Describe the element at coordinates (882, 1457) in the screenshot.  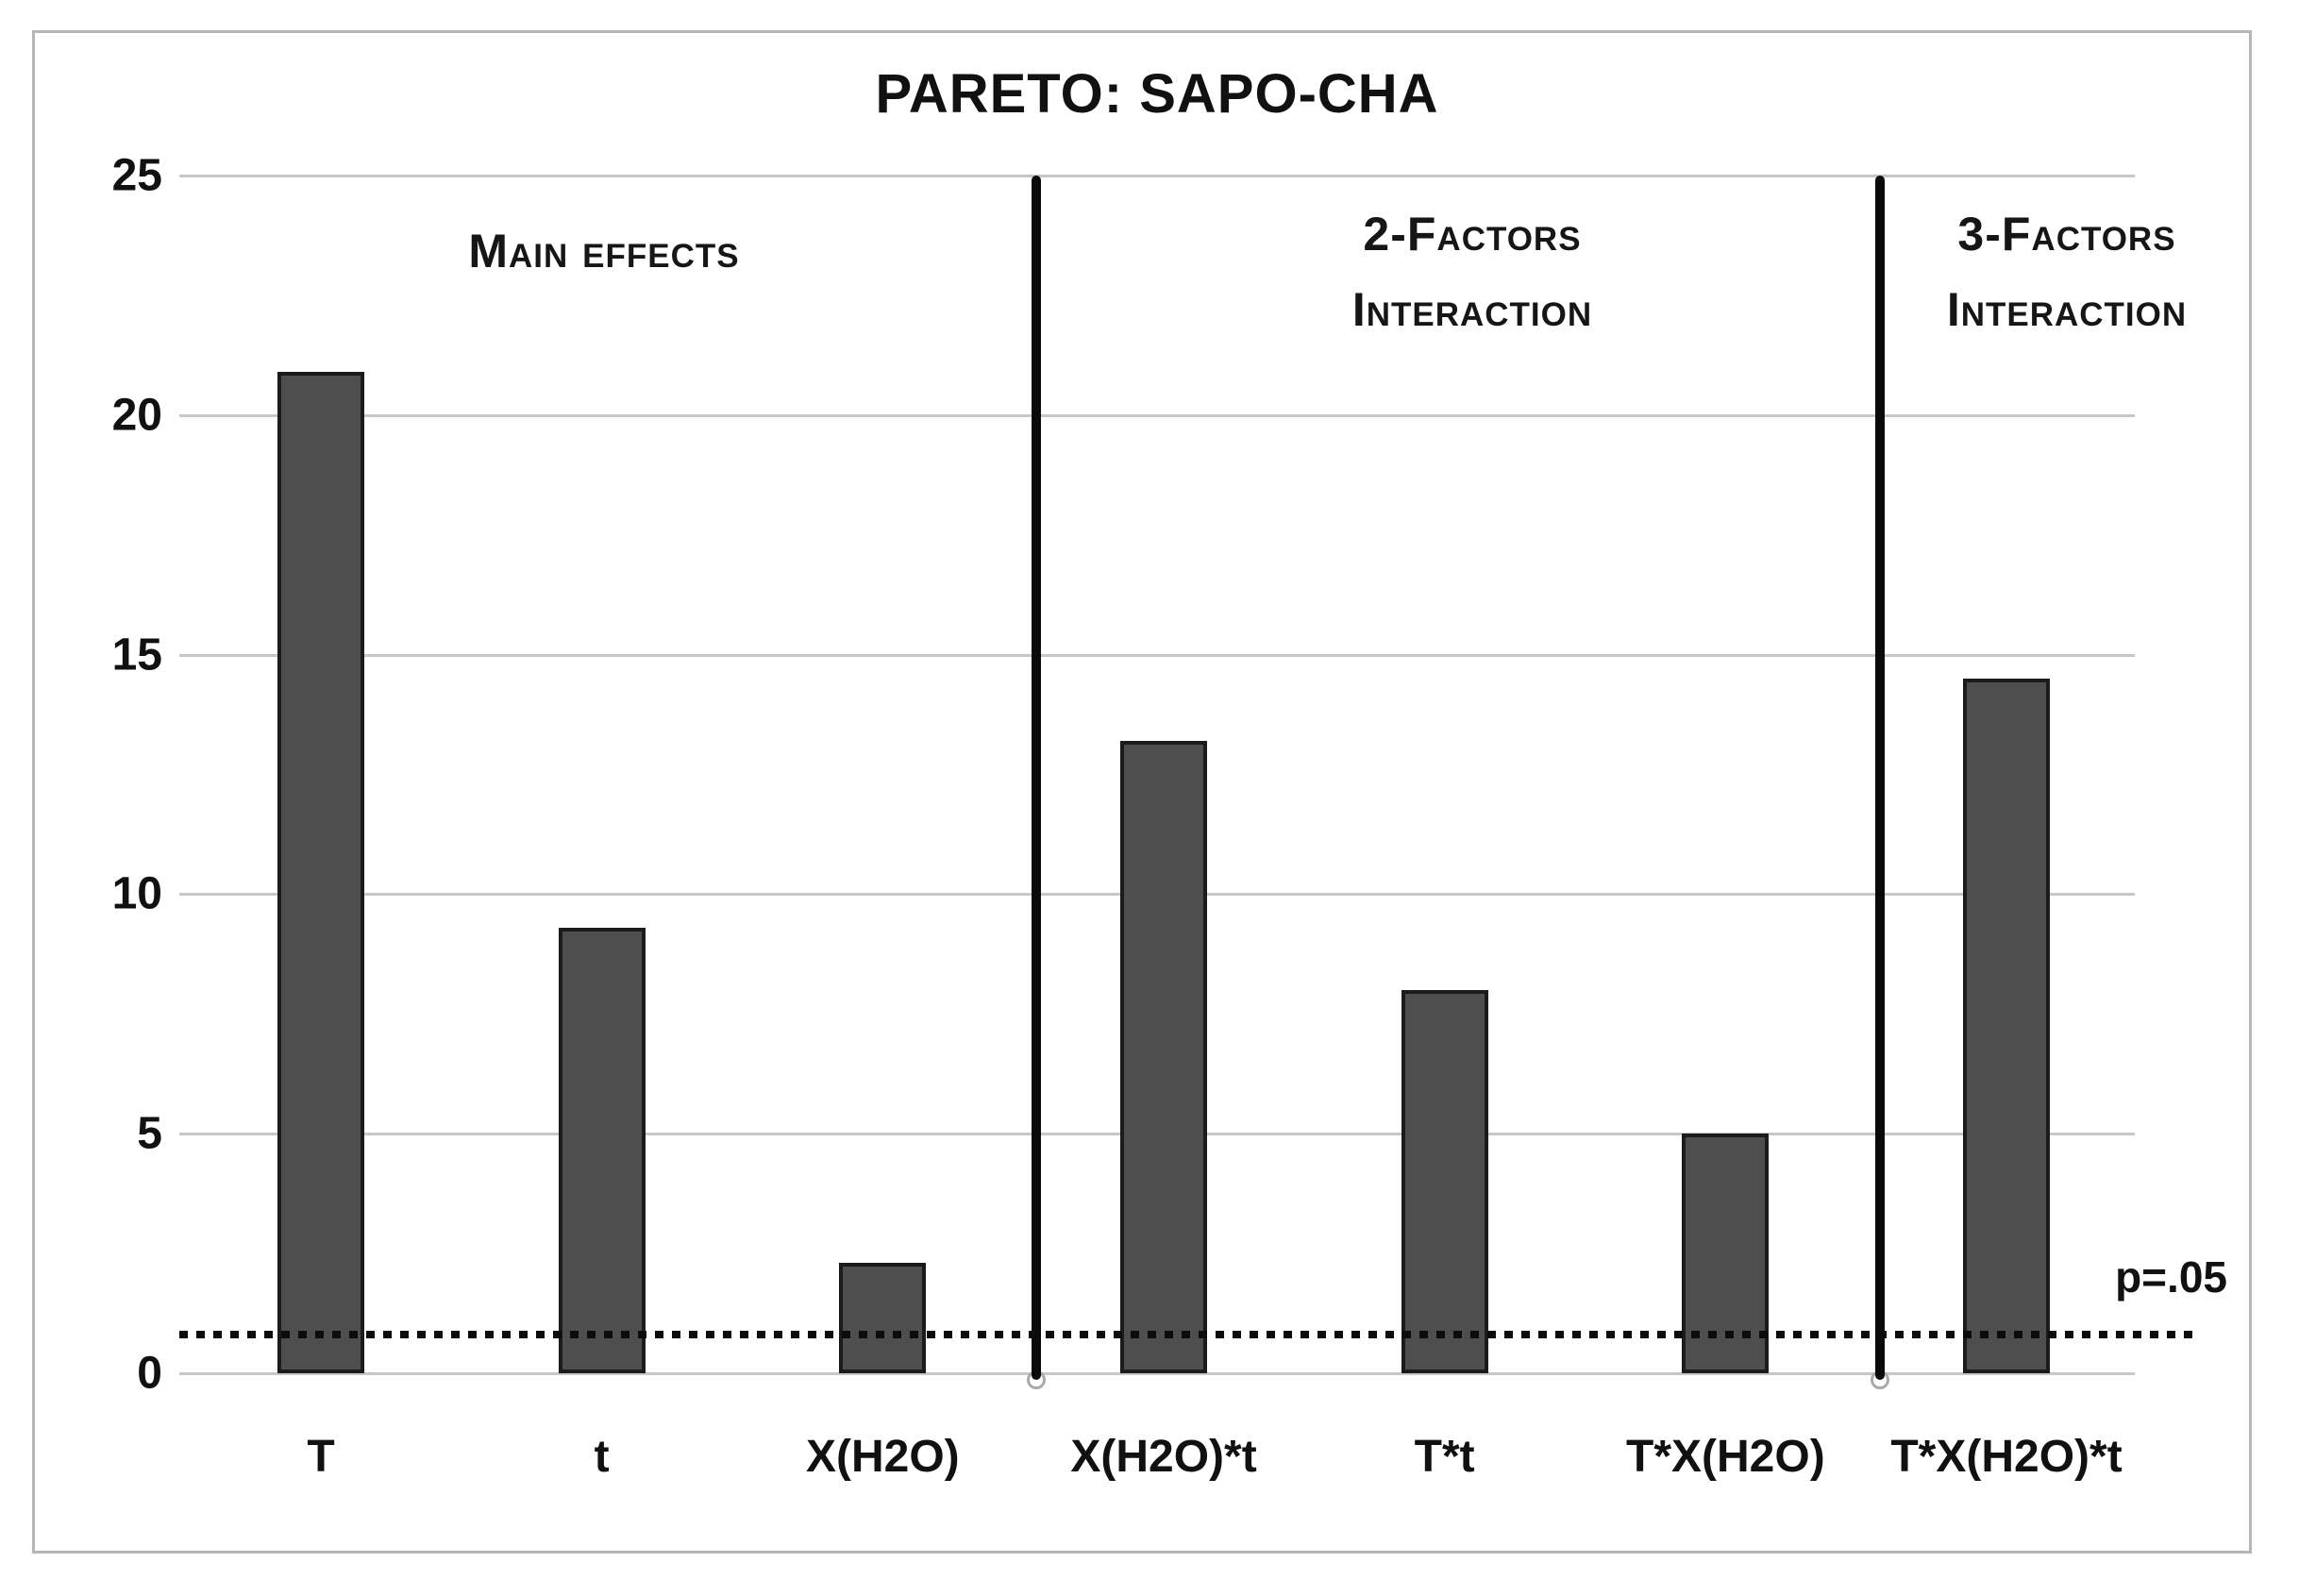
I see `x-label-X(H2O): X(H2O)` at that location.